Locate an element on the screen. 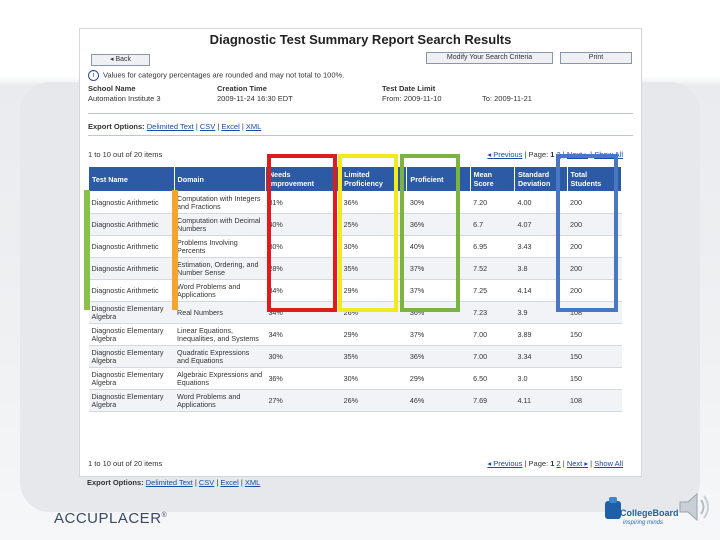 Image resolution: width=720 pixels, height=540 pixels. cell-standard-deviation: 4.14 is located at coordinates (541, 290).